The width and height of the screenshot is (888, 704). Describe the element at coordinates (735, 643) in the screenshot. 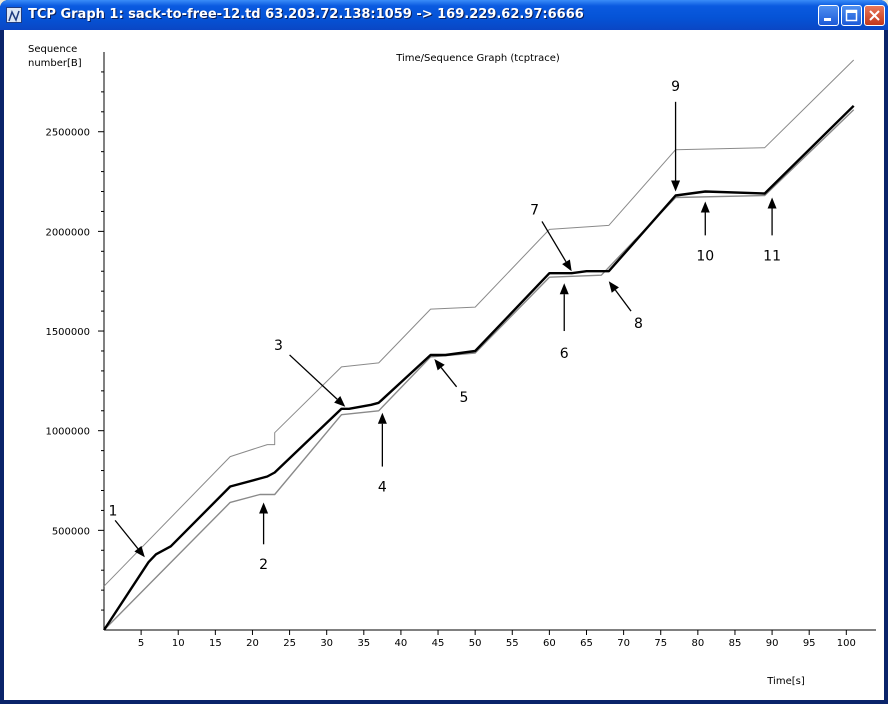

I see `x-tick-label: 85` at that location.